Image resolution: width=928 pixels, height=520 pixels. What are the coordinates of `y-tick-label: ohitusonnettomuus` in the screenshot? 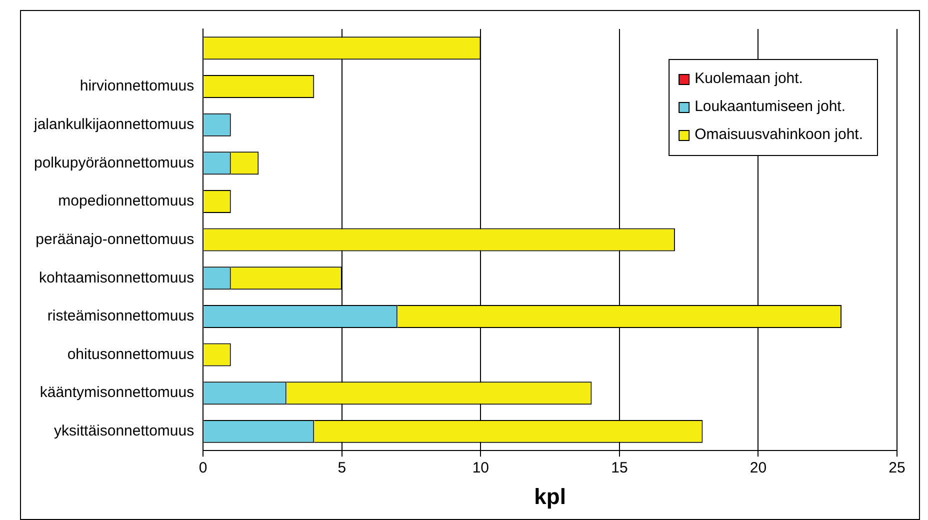 It's located at (130, 354).